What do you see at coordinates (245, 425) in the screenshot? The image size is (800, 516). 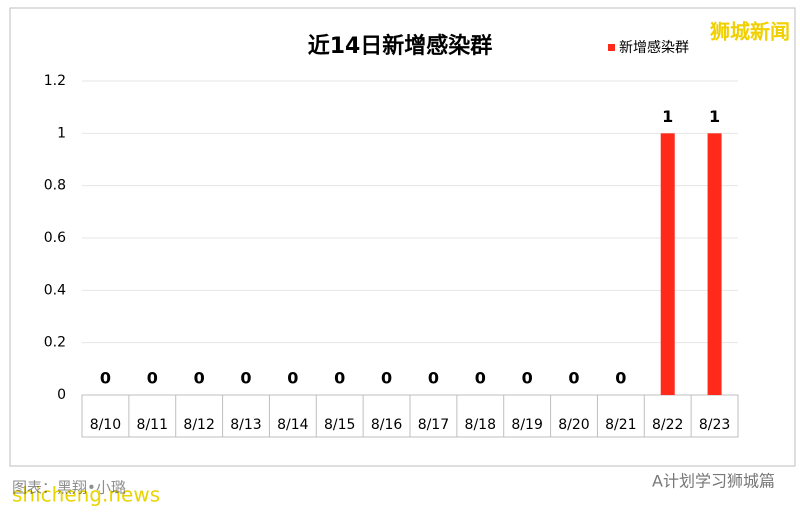 I see `x-tick-label: 8/13` at bounding box center [245, 425].